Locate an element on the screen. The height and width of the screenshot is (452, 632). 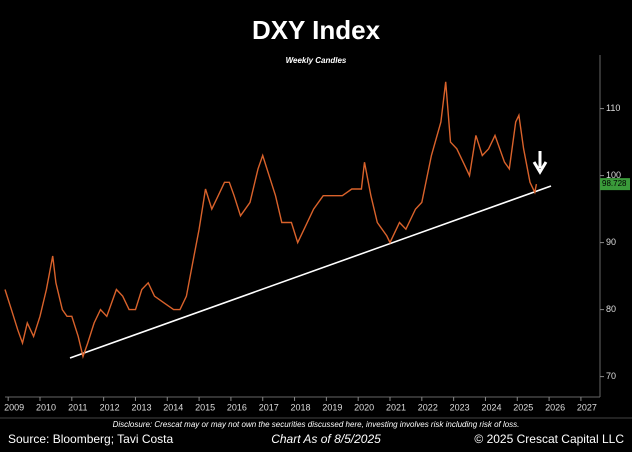
x-tick-label: 2024 is located at coordinates (491, 407).